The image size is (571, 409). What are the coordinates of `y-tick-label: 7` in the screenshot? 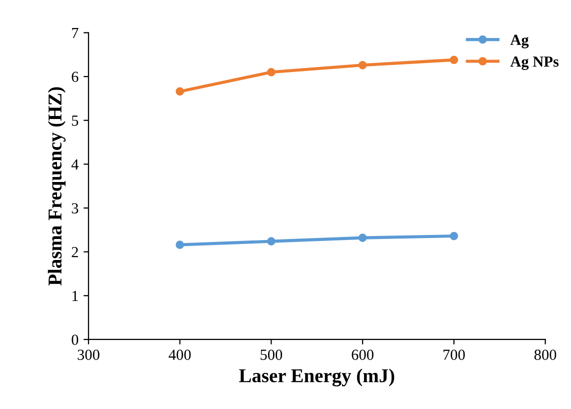 It's located at (75, 33).